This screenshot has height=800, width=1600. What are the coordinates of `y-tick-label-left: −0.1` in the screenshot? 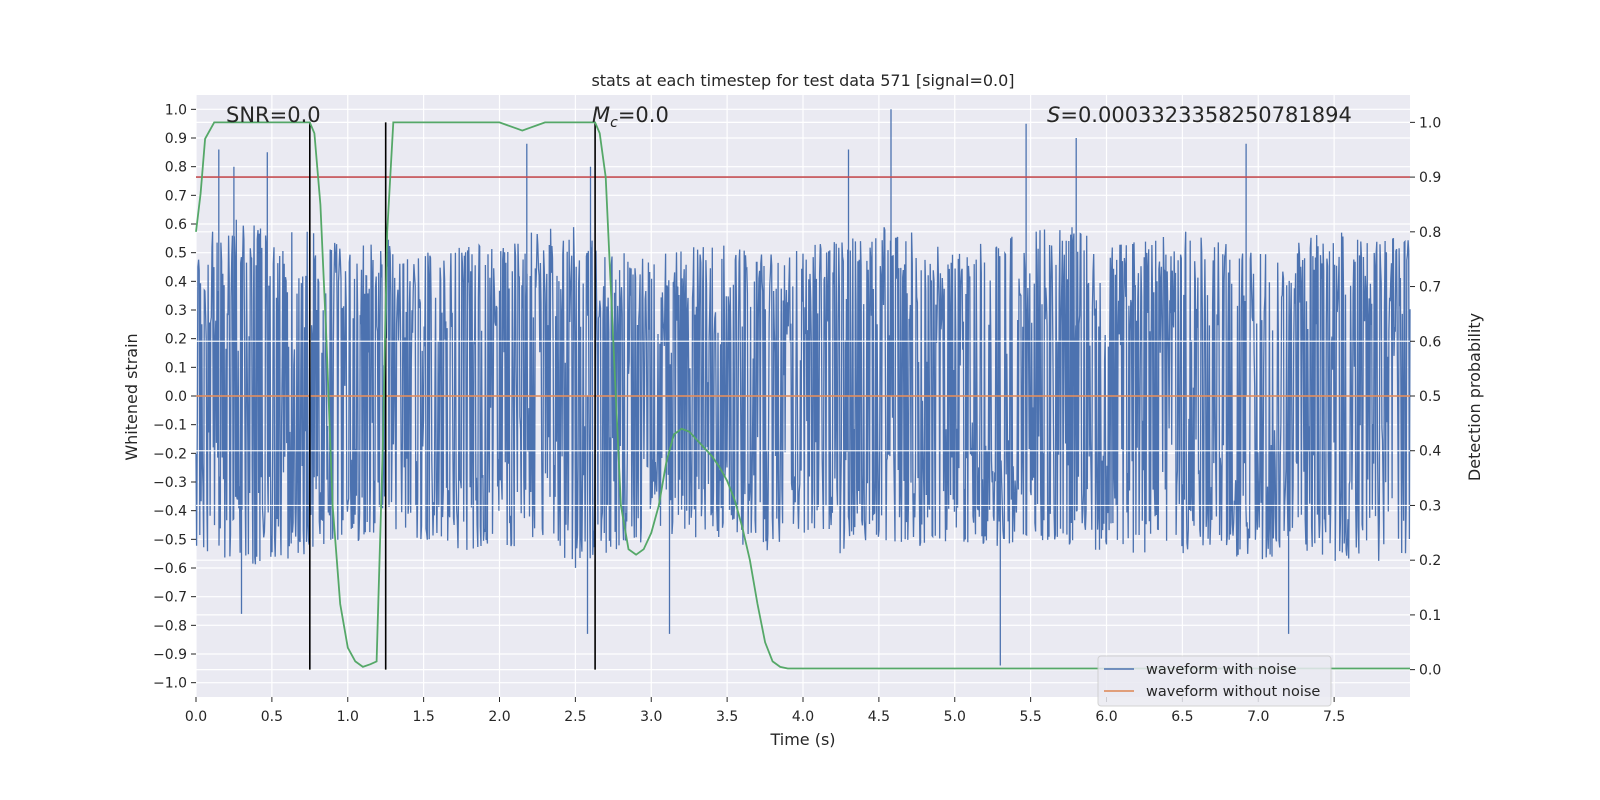 It's located at (170, 426).